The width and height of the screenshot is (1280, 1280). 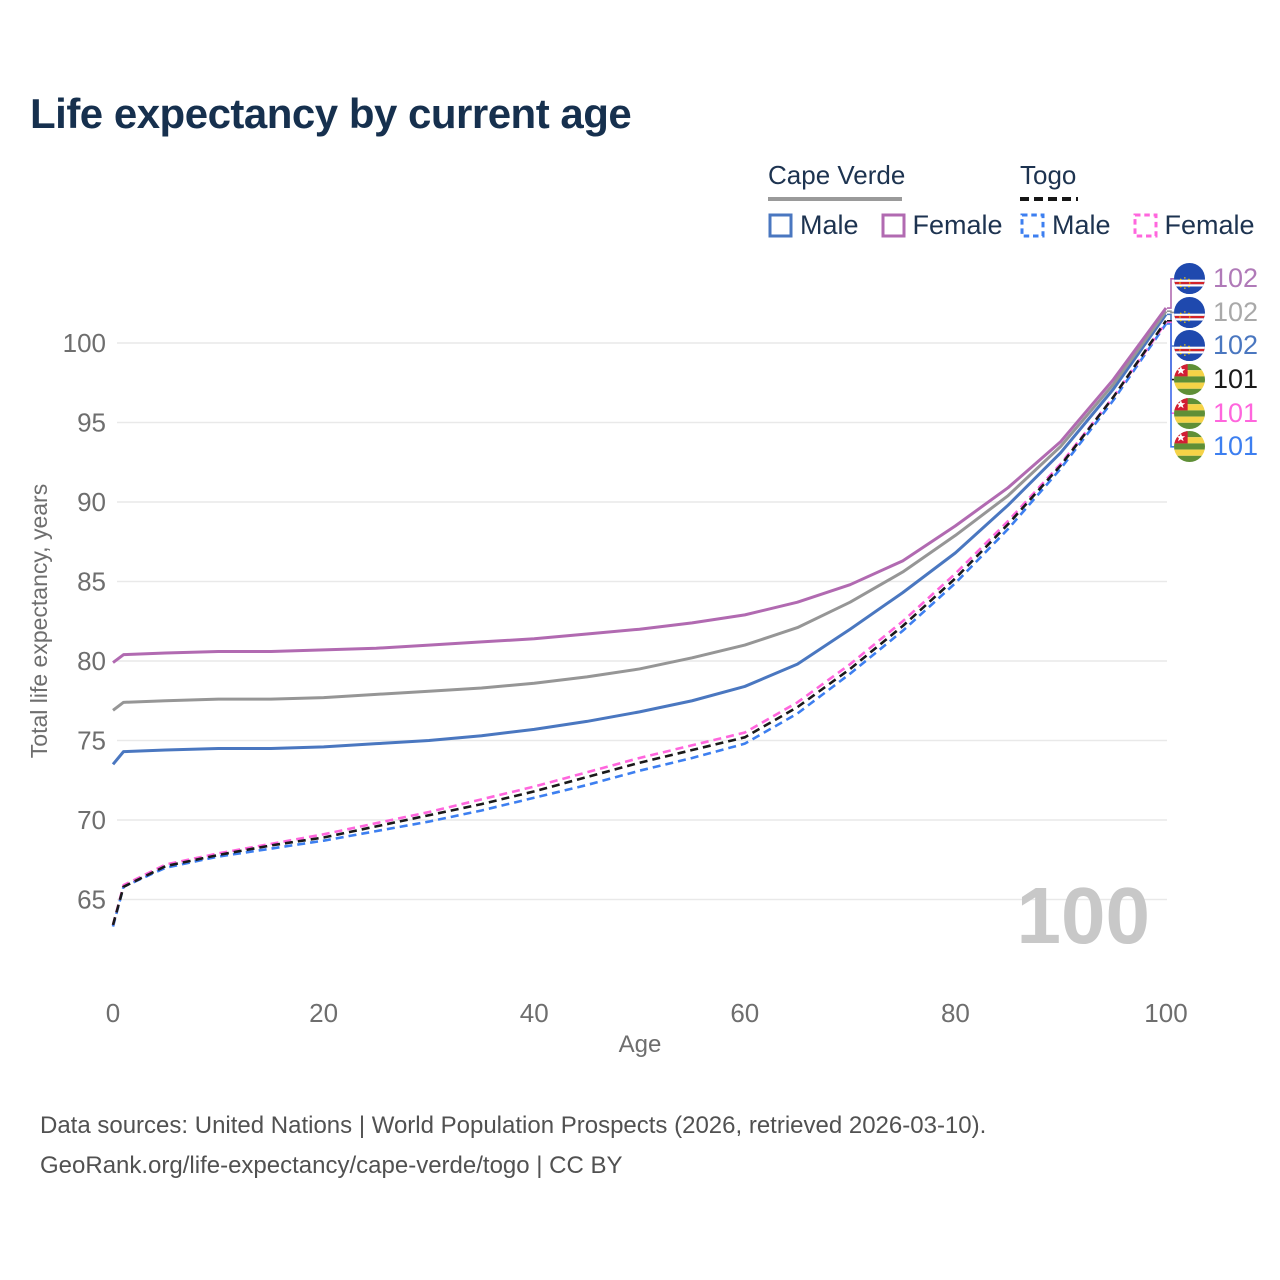 I want to click on age-watermark: 100, so click(x=1083, y=915).